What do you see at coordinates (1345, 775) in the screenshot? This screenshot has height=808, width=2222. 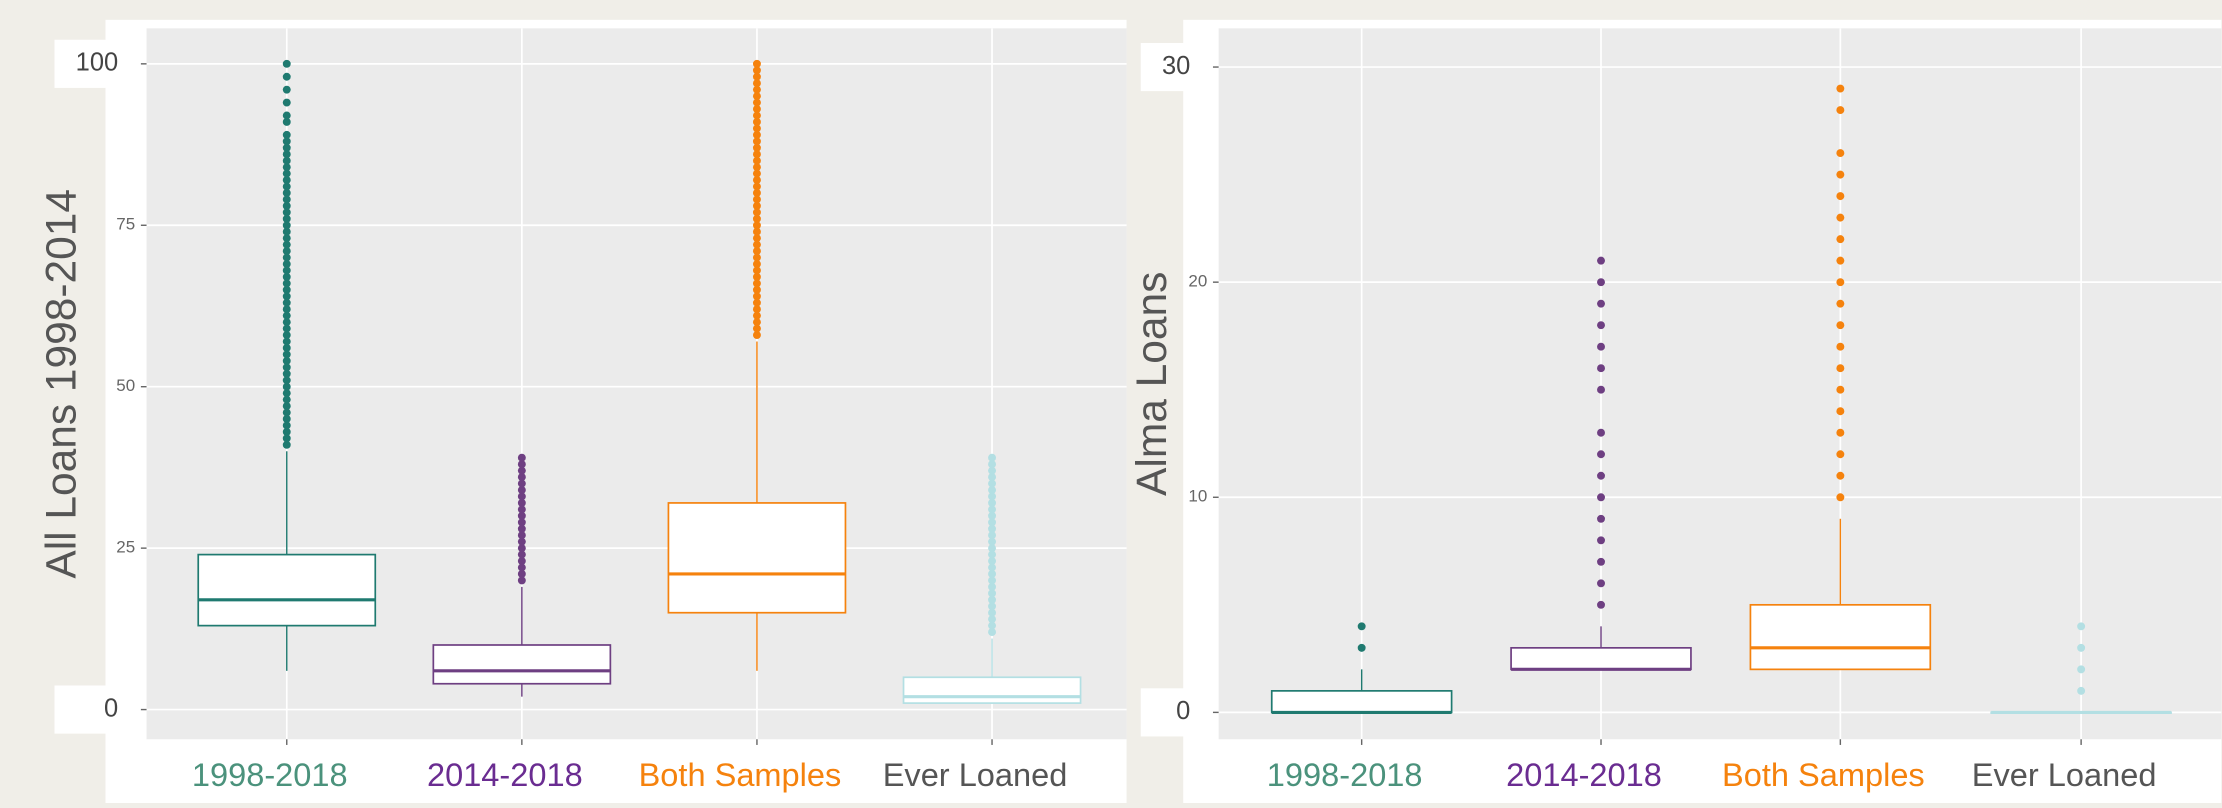 I see `x-tick-label: 1998-2018` at bounding box center [1345, 775].